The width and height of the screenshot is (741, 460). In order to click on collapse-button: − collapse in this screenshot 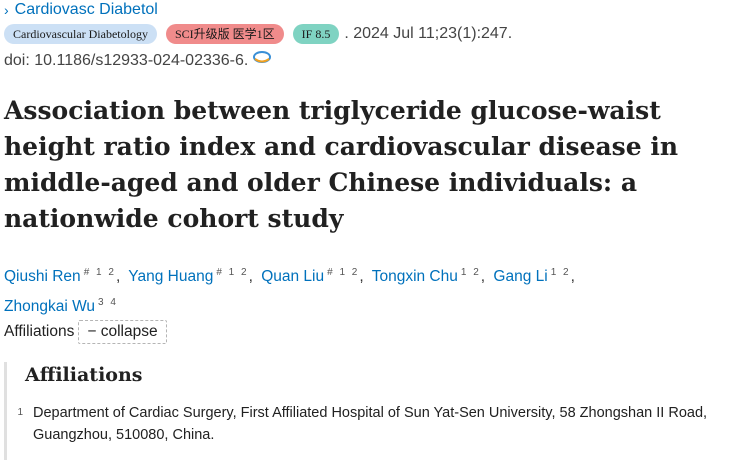, I will do `click(122, 332)`.